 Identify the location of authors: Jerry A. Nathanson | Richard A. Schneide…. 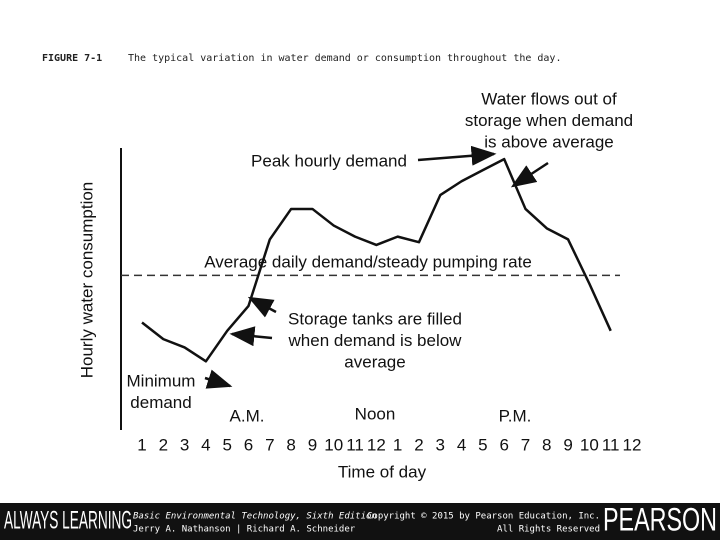
(244, 530).